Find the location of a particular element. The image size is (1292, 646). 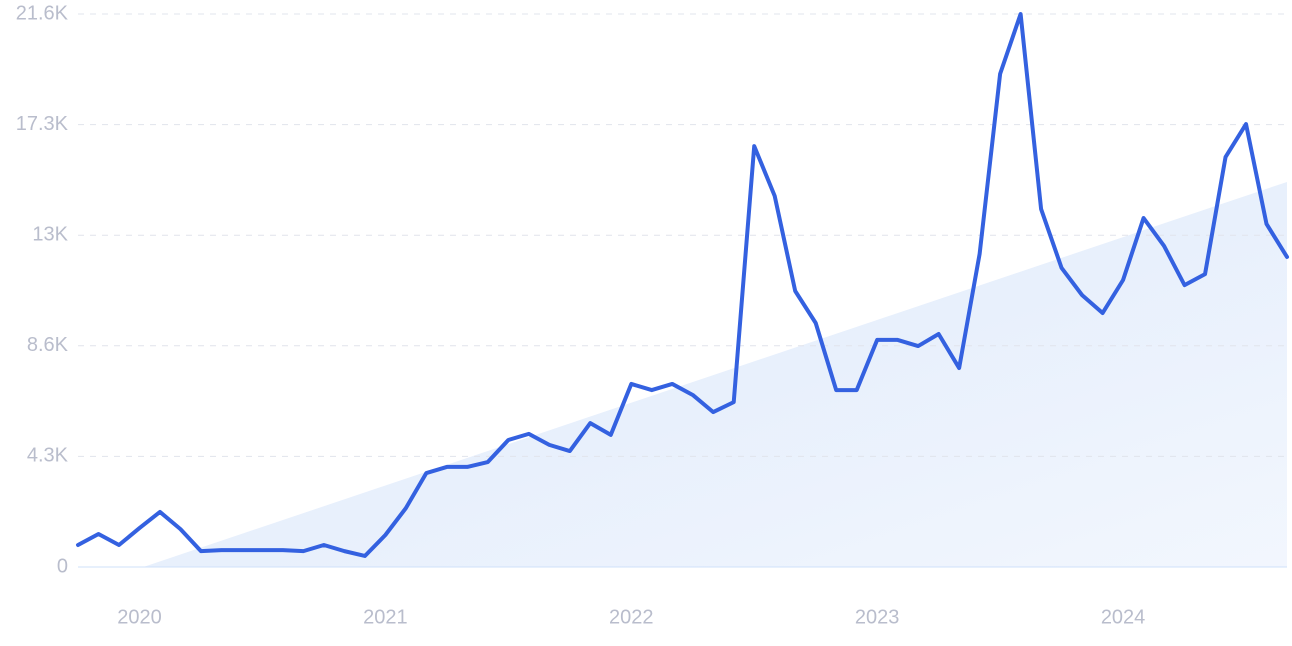

y-tick-label: 17.3K is located at coordinates (42, 124).